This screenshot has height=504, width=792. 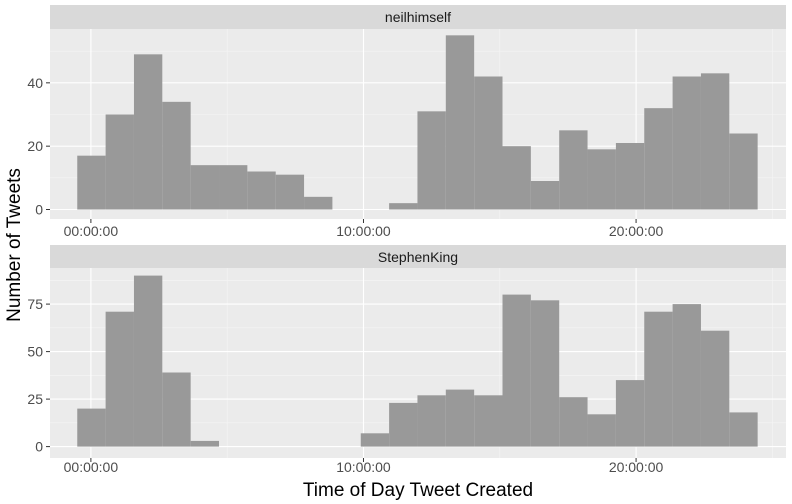 What do you see at coordinates (14, 245) in the screenshot?
I see `y-axis-title: Number of Tweets` at bounding box center [14, 245].